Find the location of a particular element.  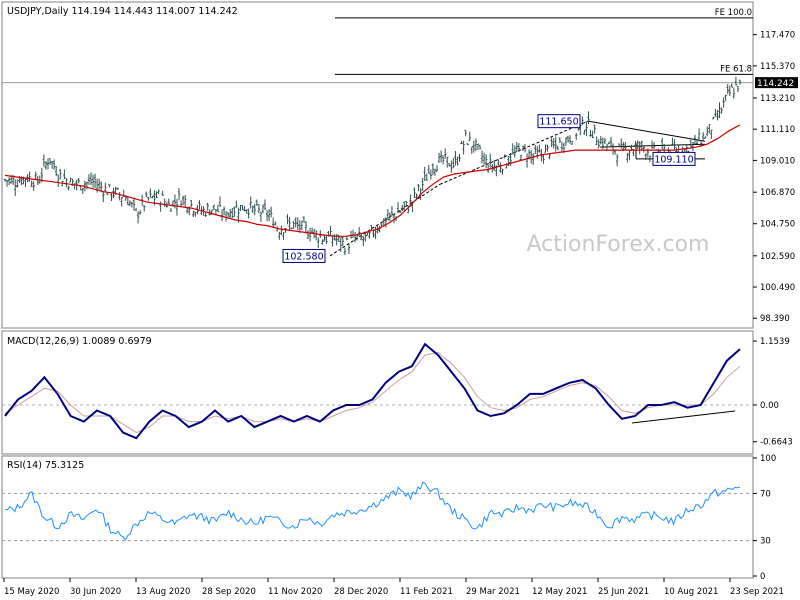

rsi-y-tick-label: 30 is located at coordinates (765, 542).